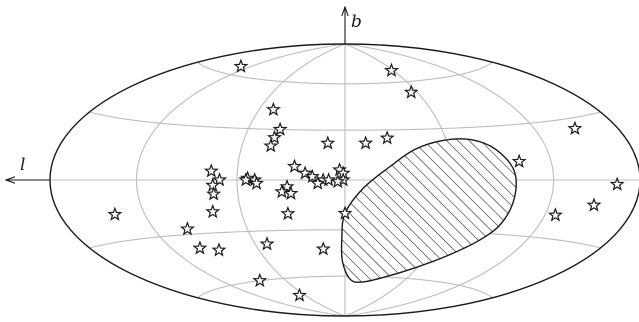 This screenshot has height=322, width=639. What do you see at coordinates (22, 165) in the screenshot?
I see `x-axis-label: l` at bounding box center [22, 165].